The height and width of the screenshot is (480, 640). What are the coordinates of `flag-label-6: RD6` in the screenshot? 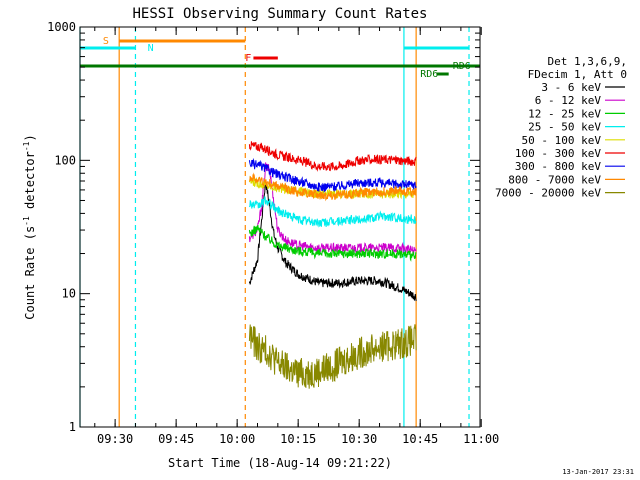 It's located at (462, 66).